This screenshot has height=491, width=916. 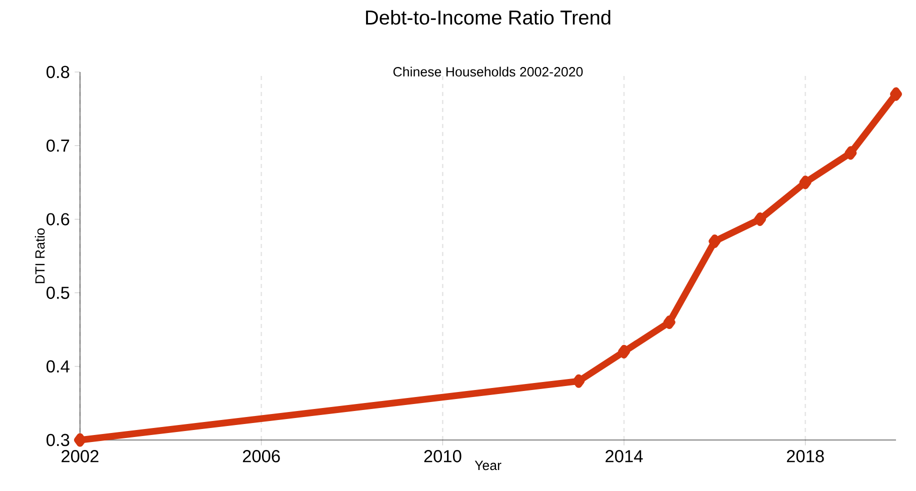 What do you see at coordinates (58, 366) in the screenshot?
I see `y-tick-label: 0.4` at bounding box center [58, 366].